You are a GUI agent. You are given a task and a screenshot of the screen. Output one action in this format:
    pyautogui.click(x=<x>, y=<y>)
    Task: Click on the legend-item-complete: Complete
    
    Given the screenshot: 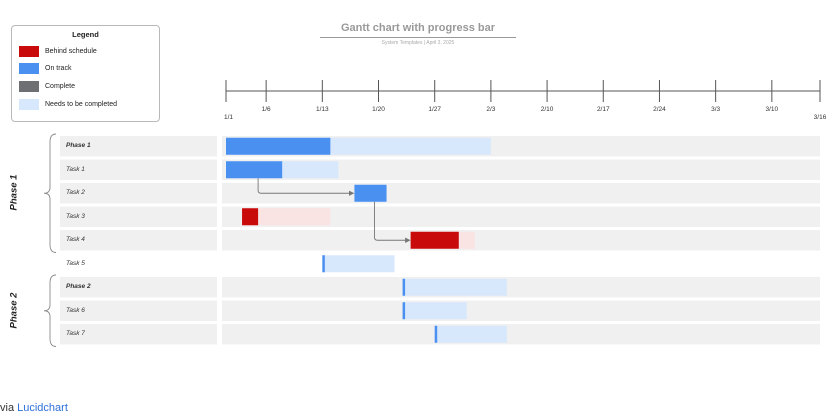 What is the action you would take?
    pyautogui.click(x=47, y=86)
    